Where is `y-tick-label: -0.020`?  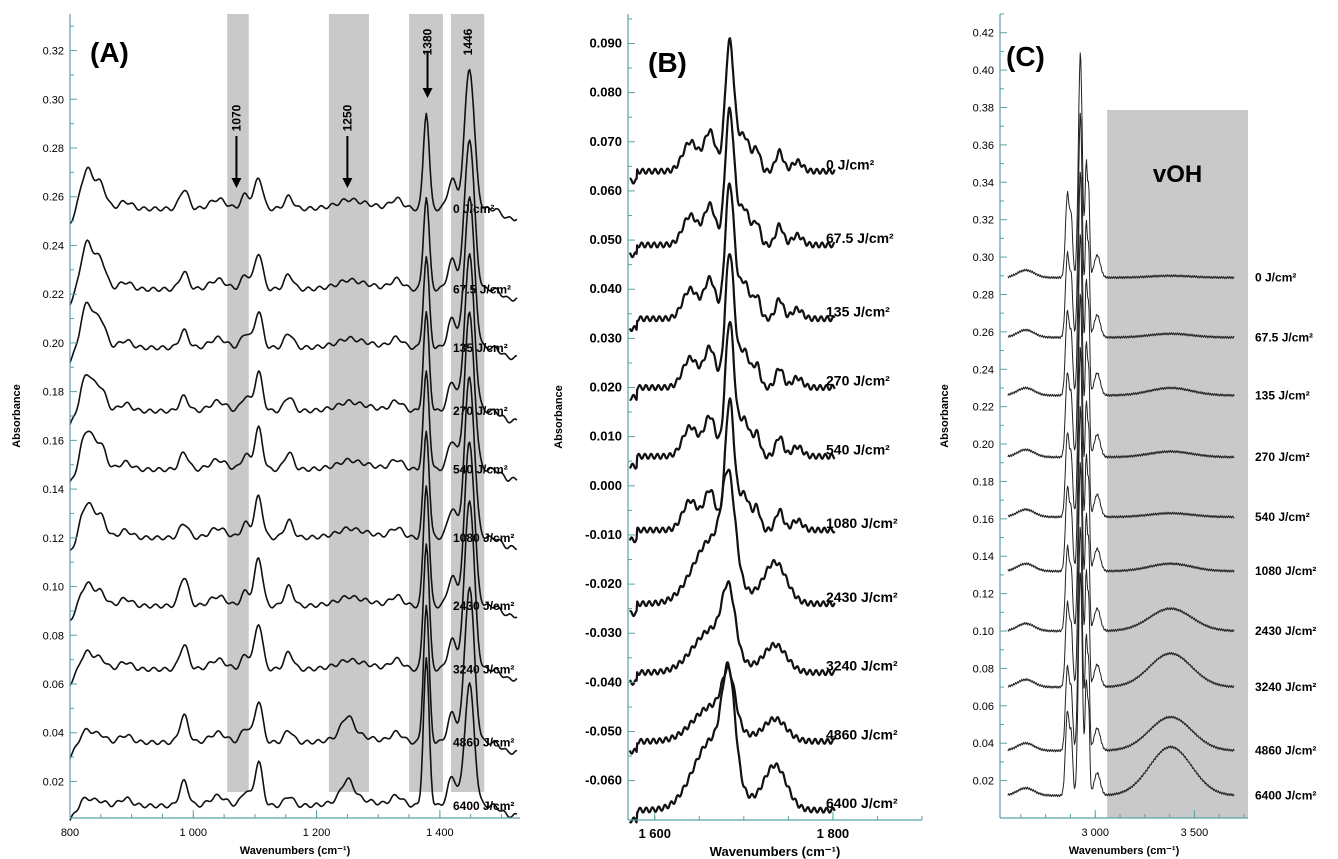
y-tick-label: -0.020 is located at coordinates (603, 583).